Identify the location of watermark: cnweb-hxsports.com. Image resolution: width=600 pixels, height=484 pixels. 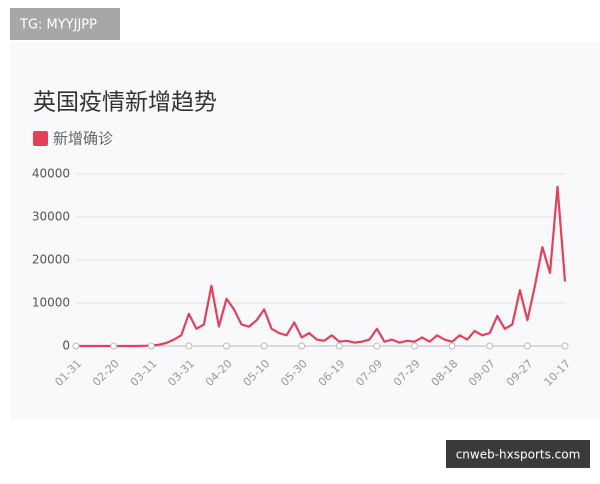
(518, 455).